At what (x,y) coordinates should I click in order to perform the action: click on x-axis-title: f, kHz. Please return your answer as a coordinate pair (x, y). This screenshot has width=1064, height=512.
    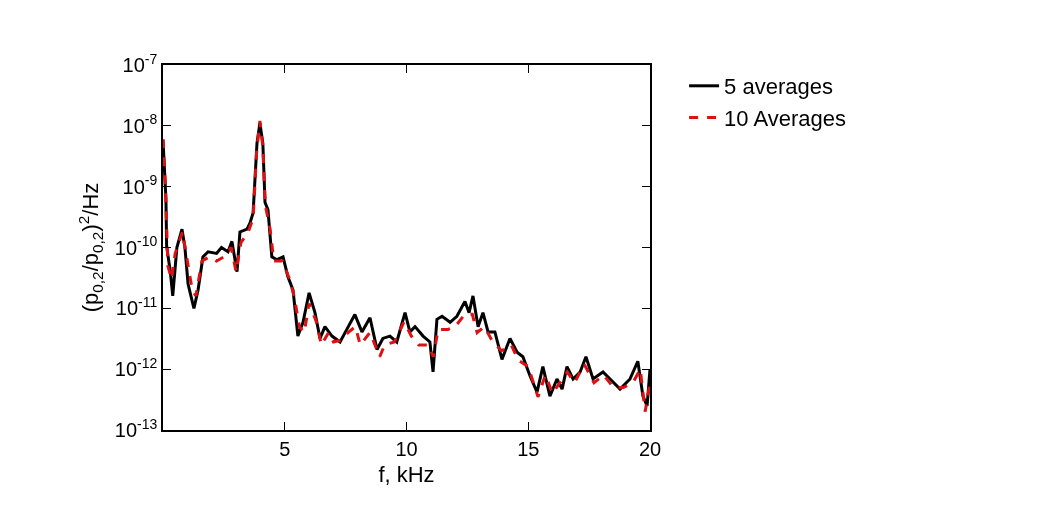
    Looking at the image, I should click on (406, 475).